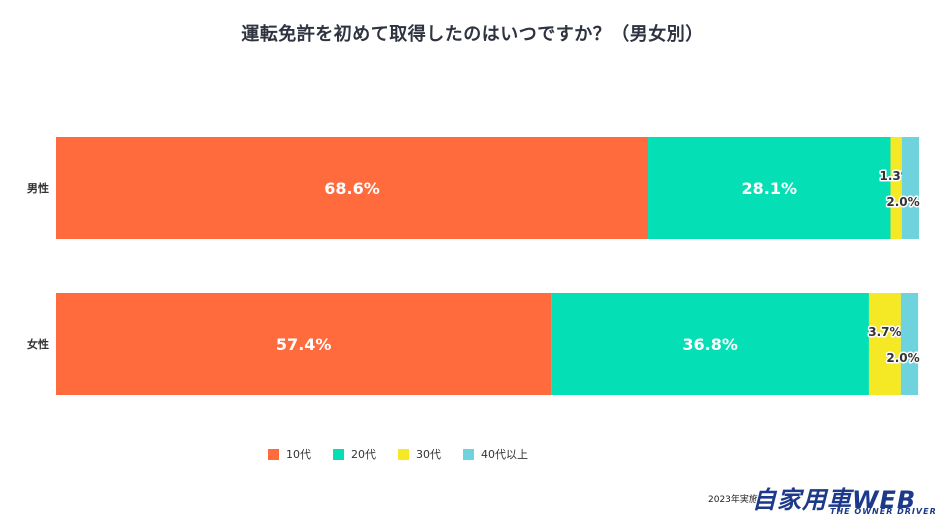 This screenshot has width=945, height=529. I want to click on legend-item: 40代以上, so click(495, 454).